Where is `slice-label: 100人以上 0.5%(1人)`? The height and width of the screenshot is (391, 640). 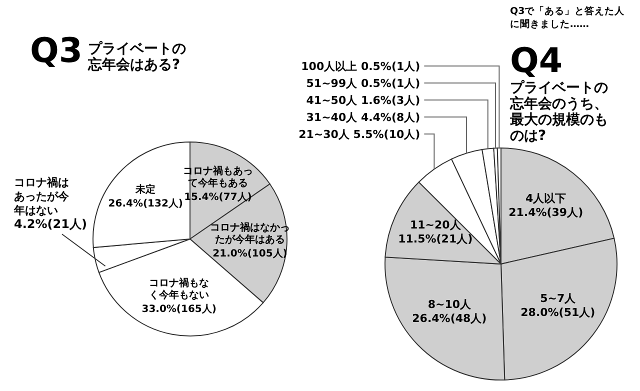
slice-label: 100人以上 0.5%(1人) is located at coordinates (360, 66).